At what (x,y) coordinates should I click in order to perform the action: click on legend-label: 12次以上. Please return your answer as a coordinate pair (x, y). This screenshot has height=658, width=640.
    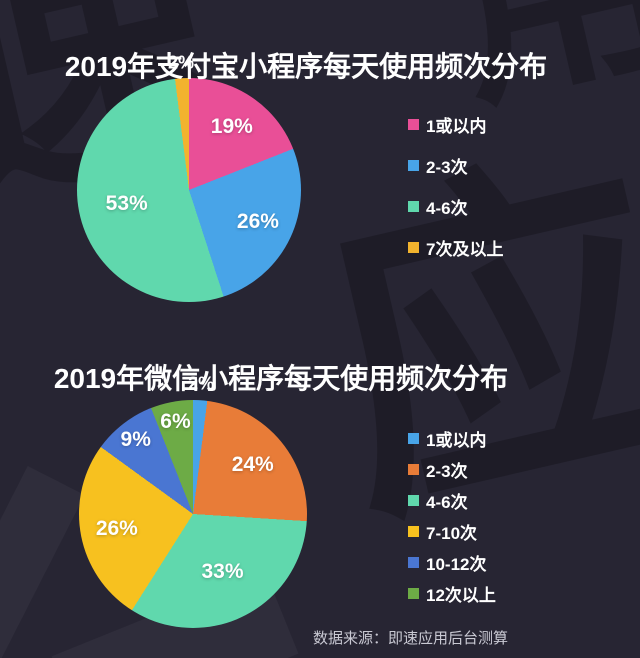
    Looking at the image, I should click on (461, 595).